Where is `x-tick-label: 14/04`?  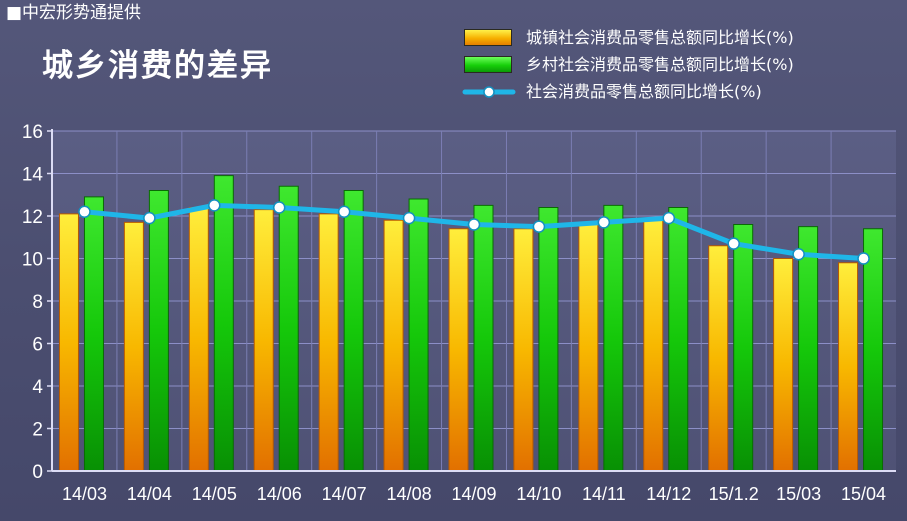 x-tick-label: 14/04 is located at coordinates (149, 494).